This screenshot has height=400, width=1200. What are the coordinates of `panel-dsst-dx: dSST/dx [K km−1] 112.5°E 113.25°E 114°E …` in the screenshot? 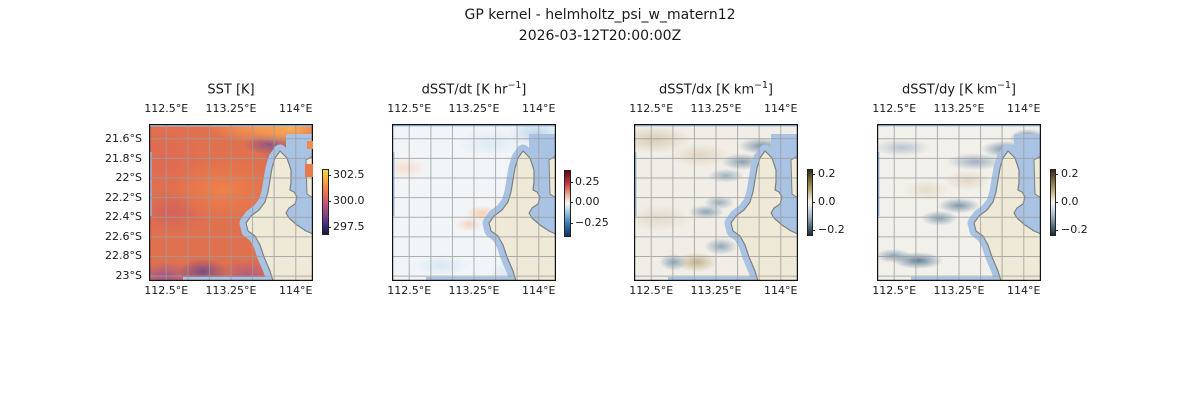 It's located at (713, 190).